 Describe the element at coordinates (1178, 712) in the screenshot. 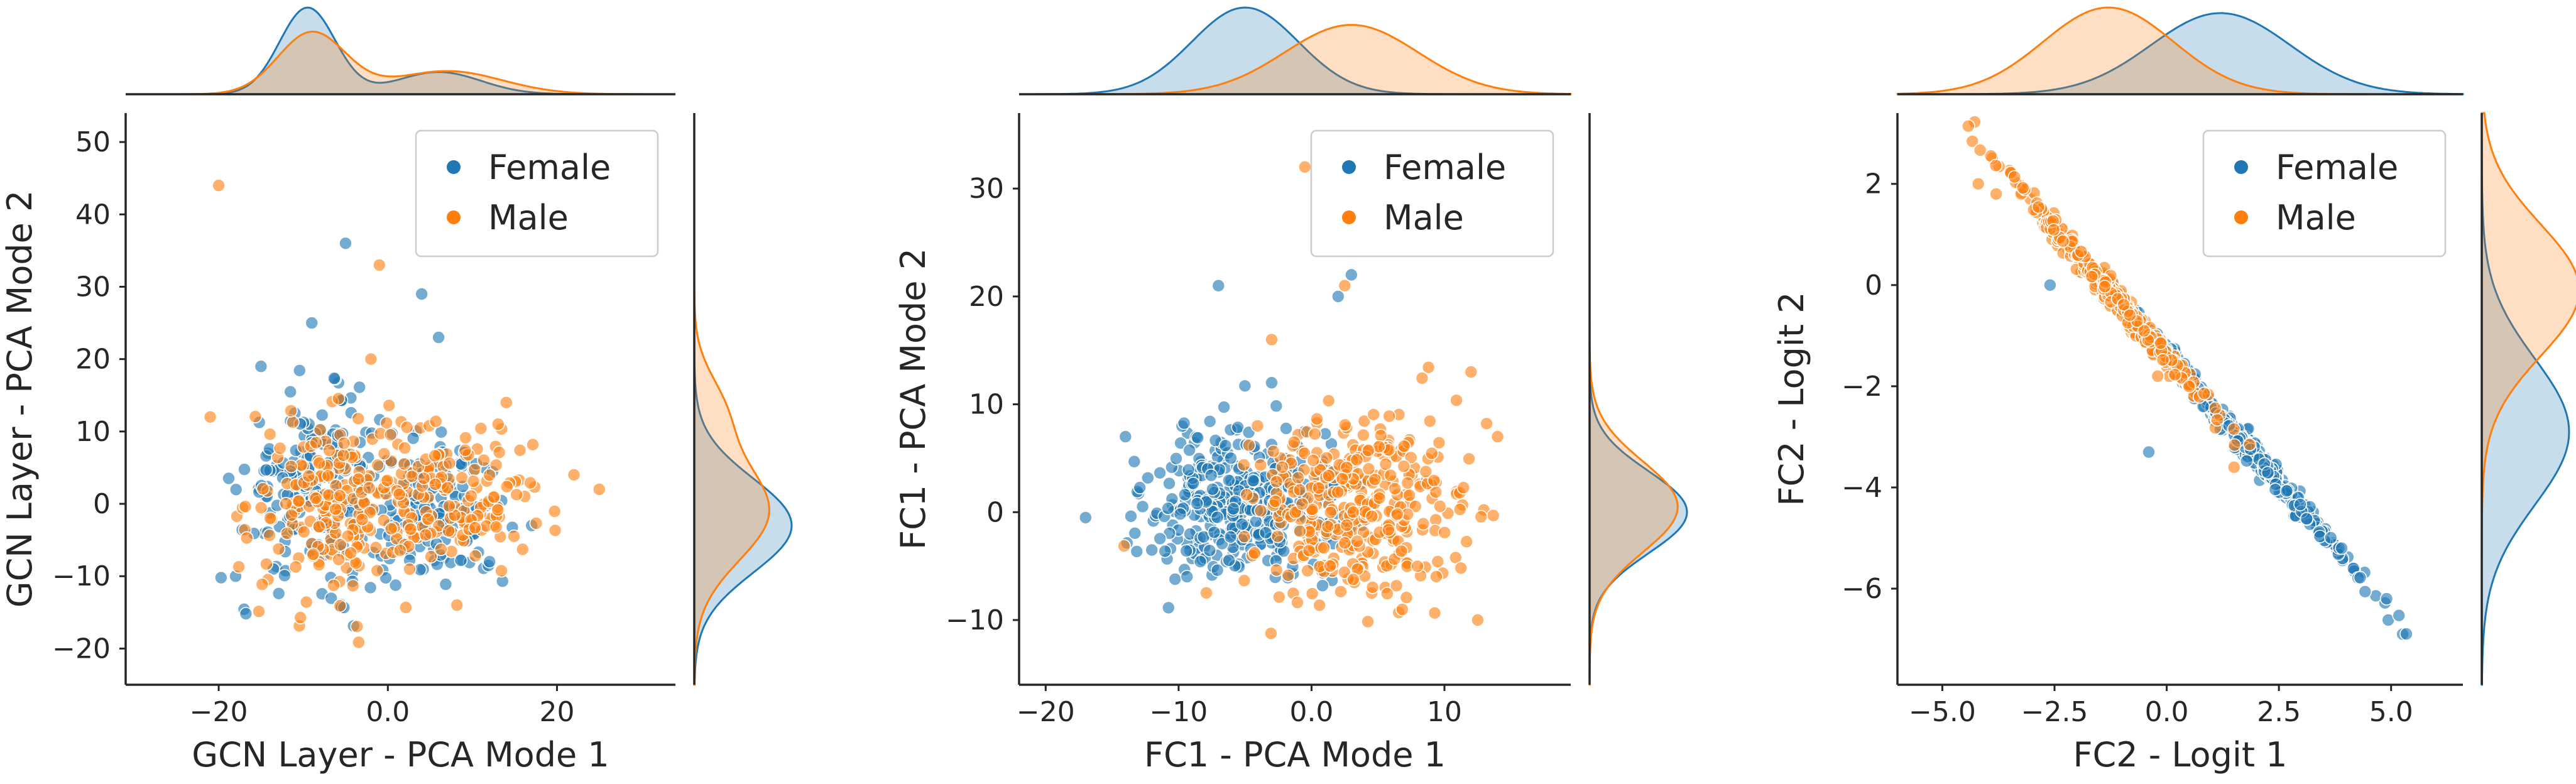

I see `x-tick-label: −10` at that location.